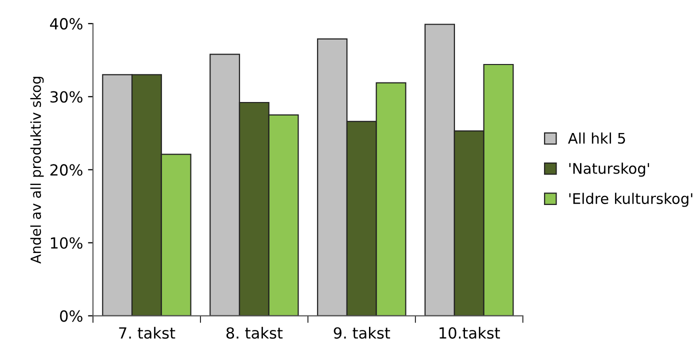 This screenshot has width=699, height=363. Describe the element at coordinates (254, 332) in the screenshot. I see `x-tick-label: 8. takst` at that location.